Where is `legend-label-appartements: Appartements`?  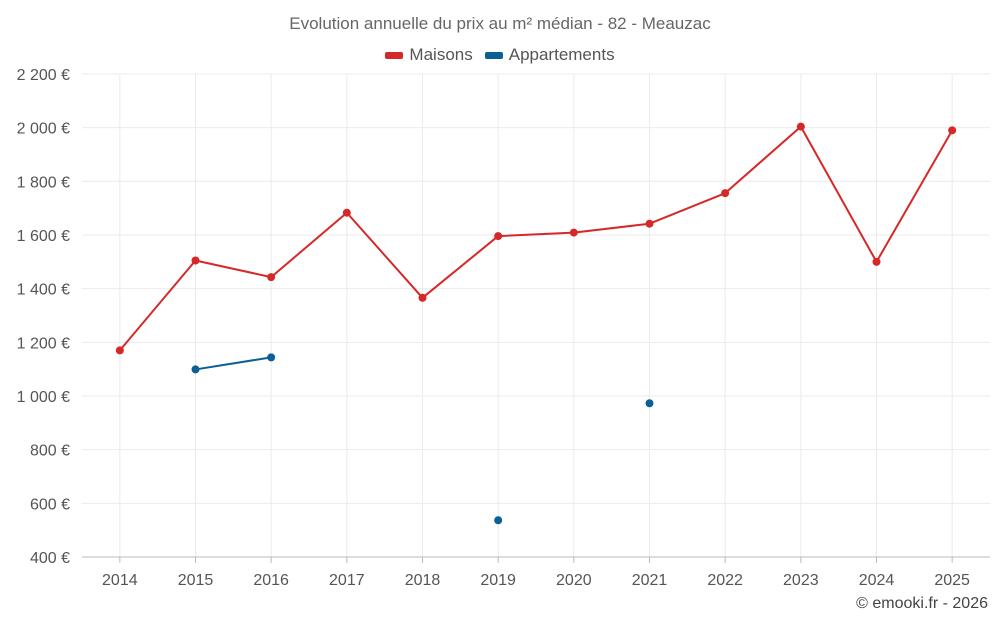
legend-label-appartements: Appartements is located at coordinates (561, 54).